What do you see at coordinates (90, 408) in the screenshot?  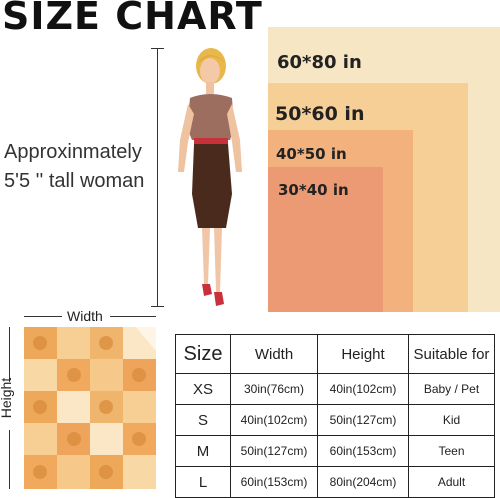 I see `blanket-preview-image` at bounding box center [90, 408].